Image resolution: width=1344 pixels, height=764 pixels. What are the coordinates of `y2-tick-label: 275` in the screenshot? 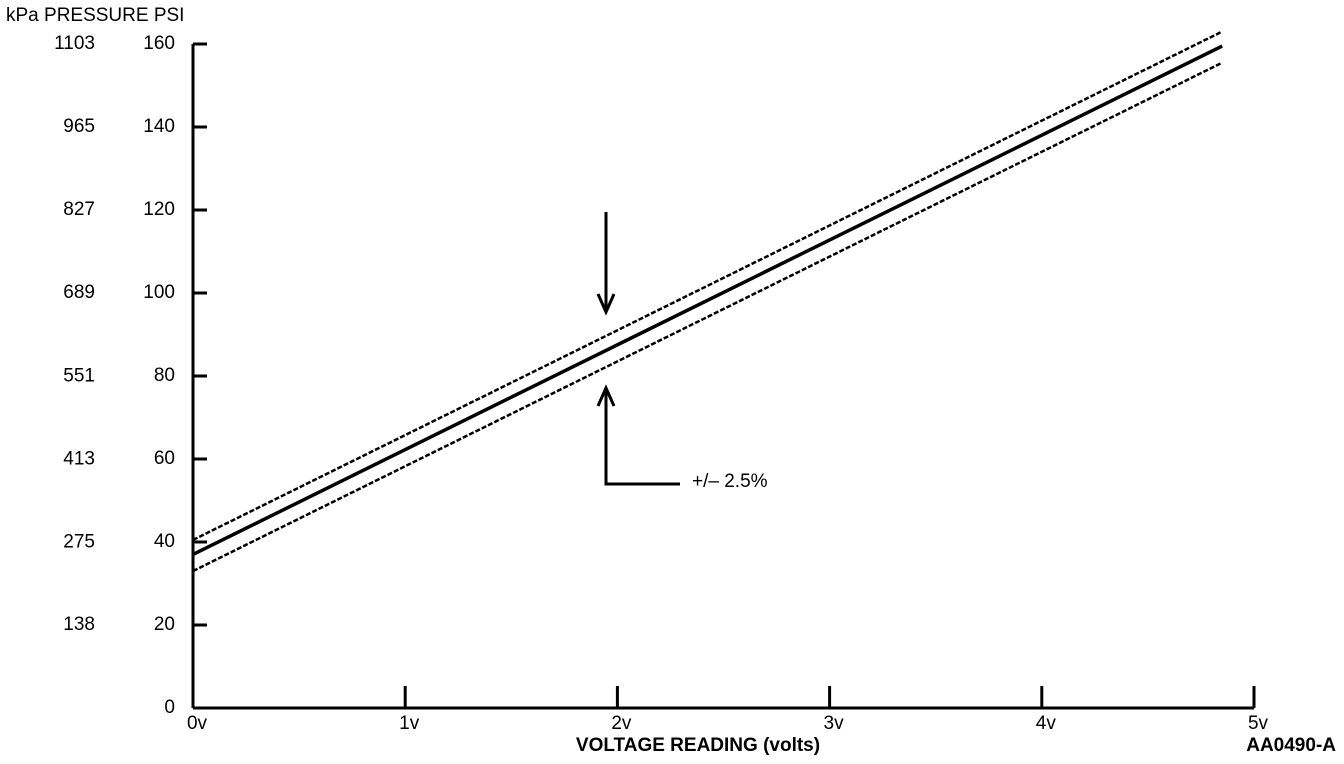 It's located at (79, 541).